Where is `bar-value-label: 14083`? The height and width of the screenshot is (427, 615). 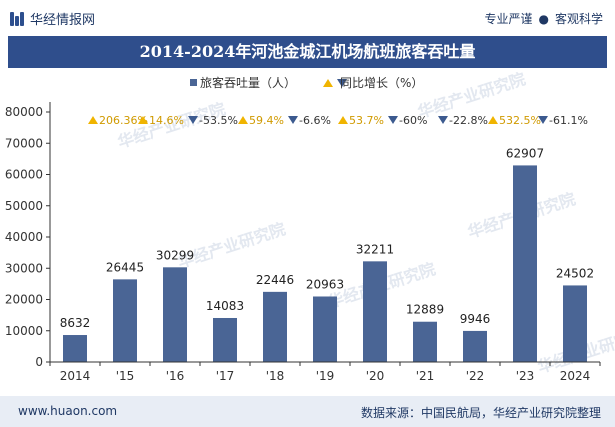
bar-value-label: 14083 is located at coordinates (225, 306).